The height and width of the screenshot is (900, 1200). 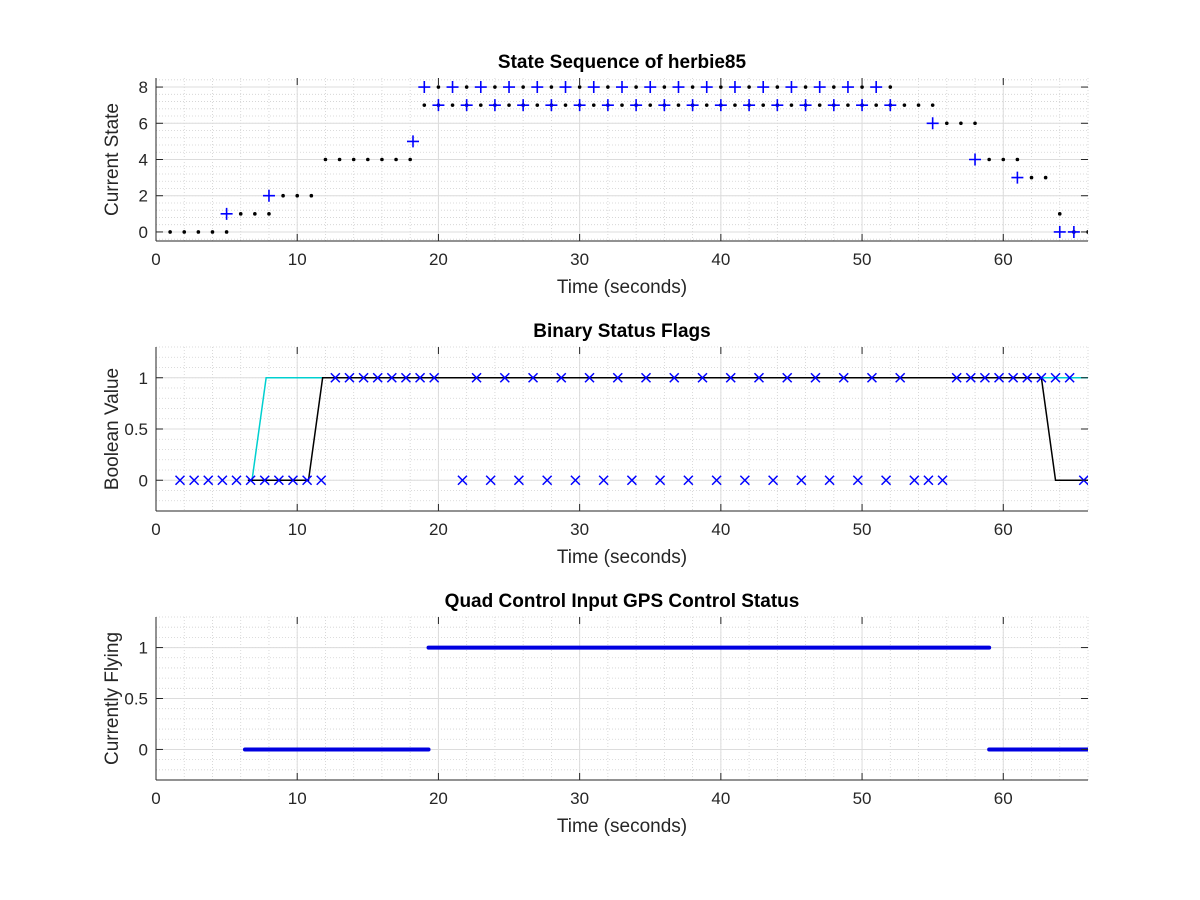 I want to click on x-tick-label: 60, so click(x=1003, y=798).